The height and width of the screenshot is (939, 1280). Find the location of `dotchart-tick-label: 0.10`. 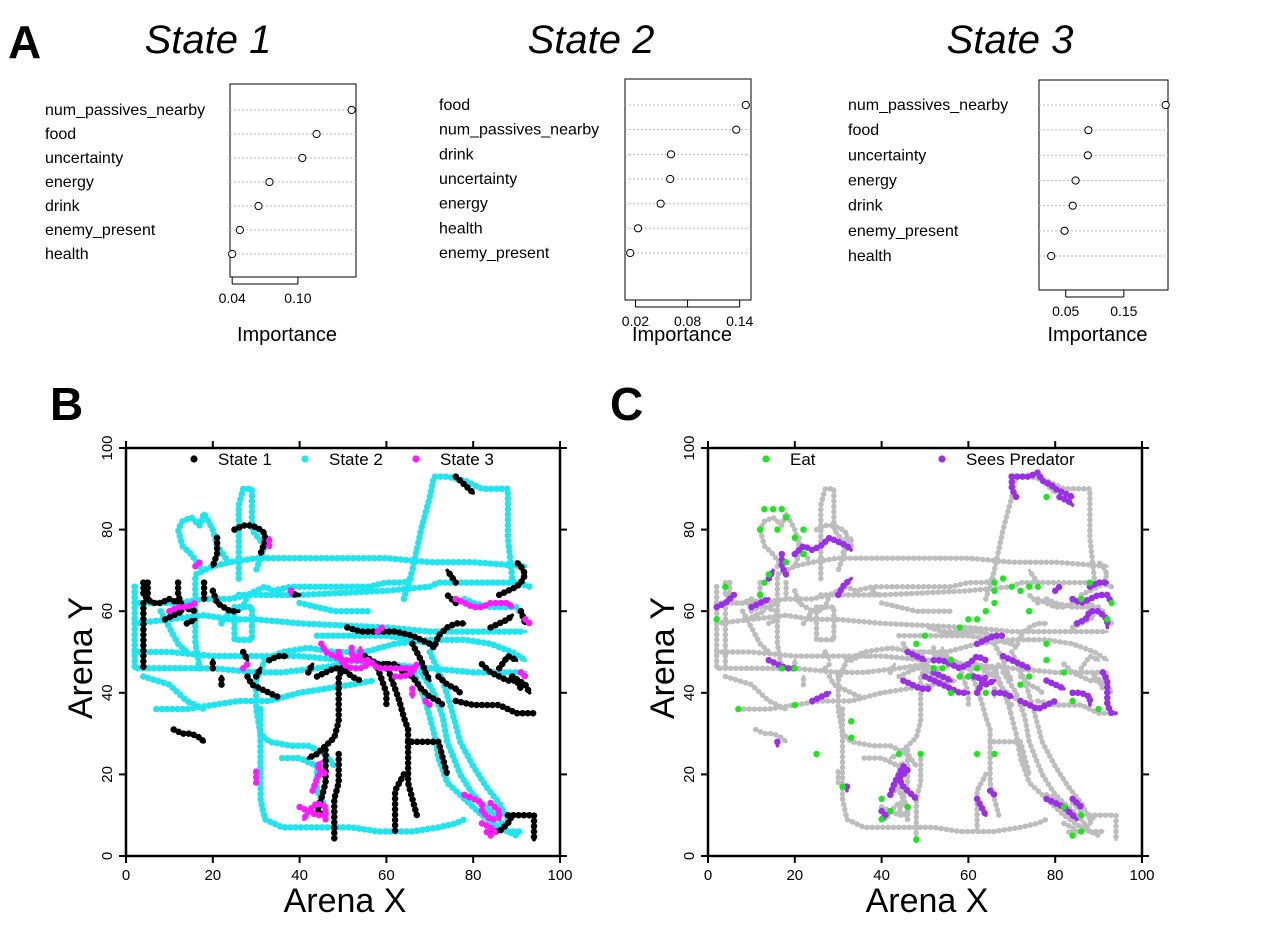

dotchart-tick-label: 0.10 is located at coordinates (297, 298).